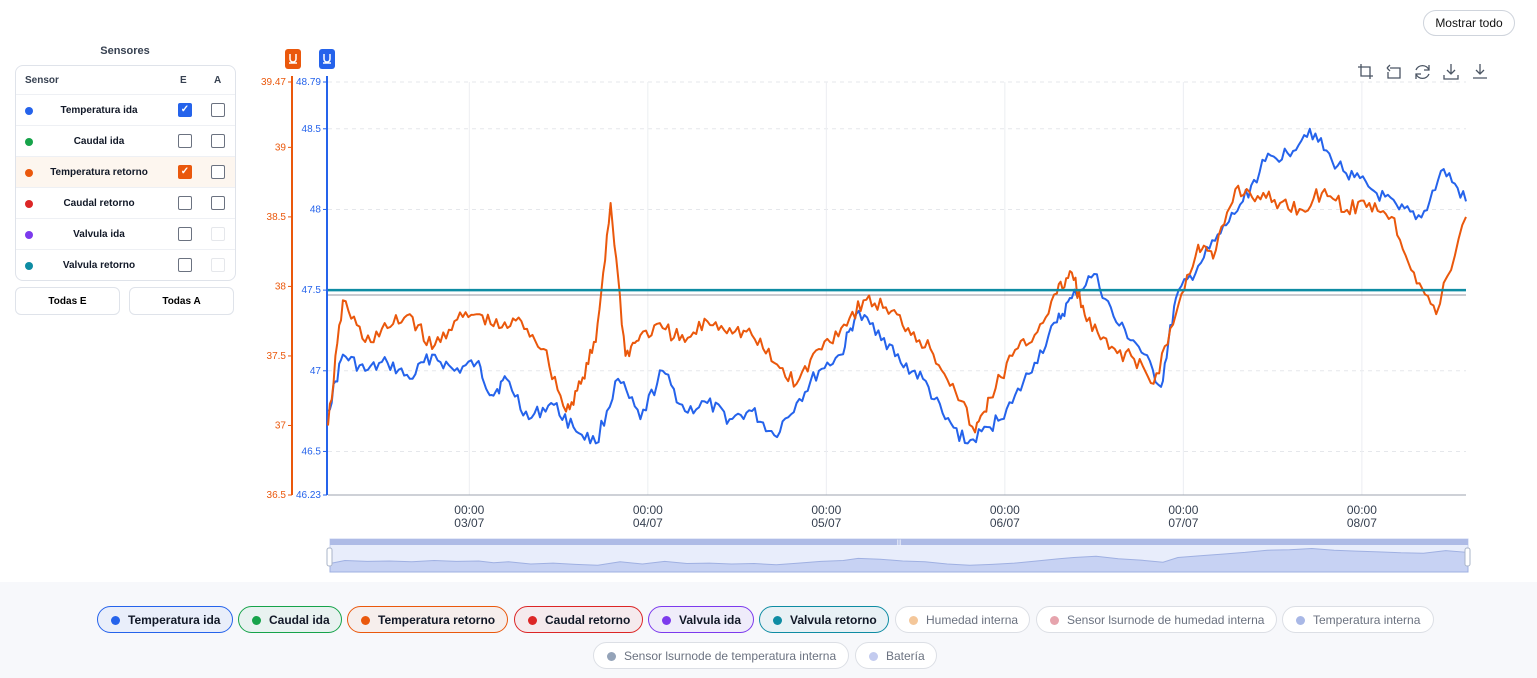 This screenshot has height=678, width=1537. I want to click on crop-icon, so click(1365, 71).